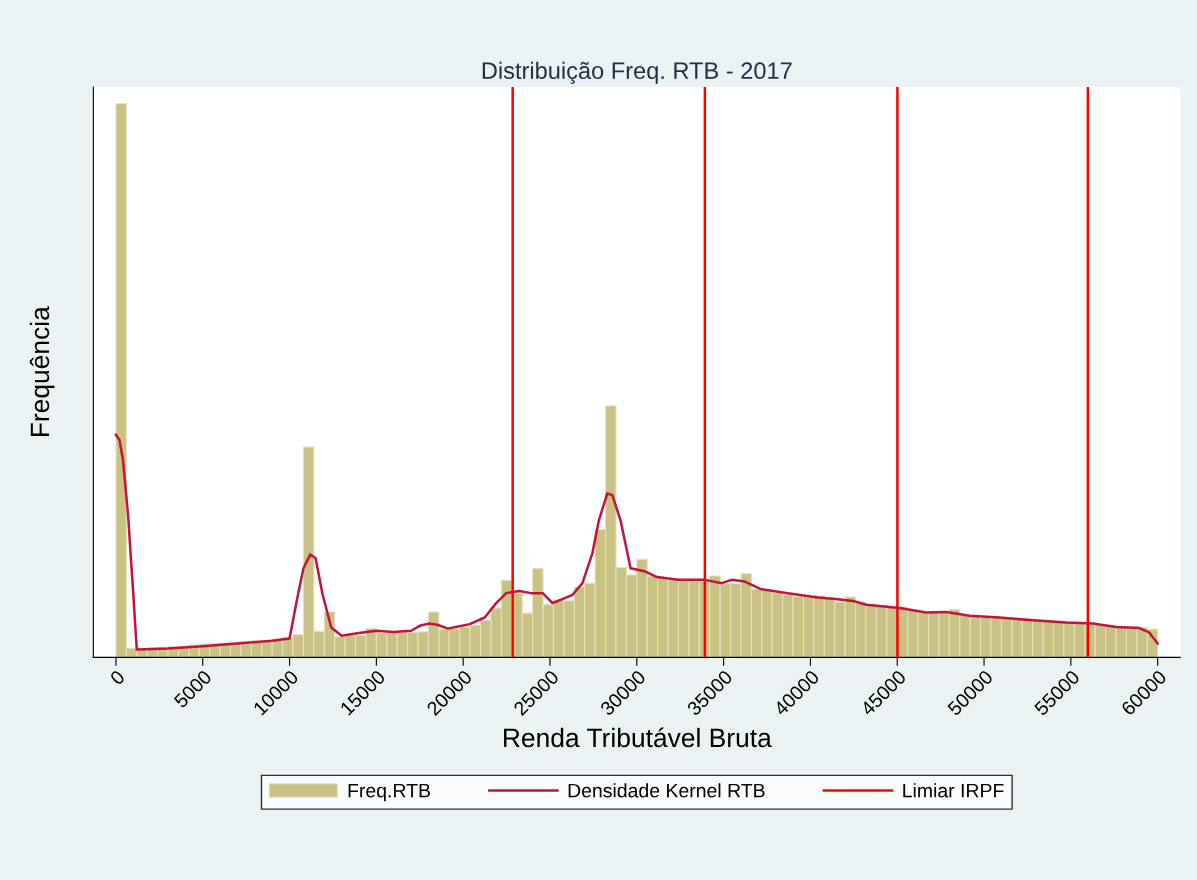 This screenshot has width=1197, height=880. What do you see at coordinates (637, 72) in the screenshot?
I see `chart-title: Distribuição Freq. RTB - 2017` at bounding box center [637, 72].